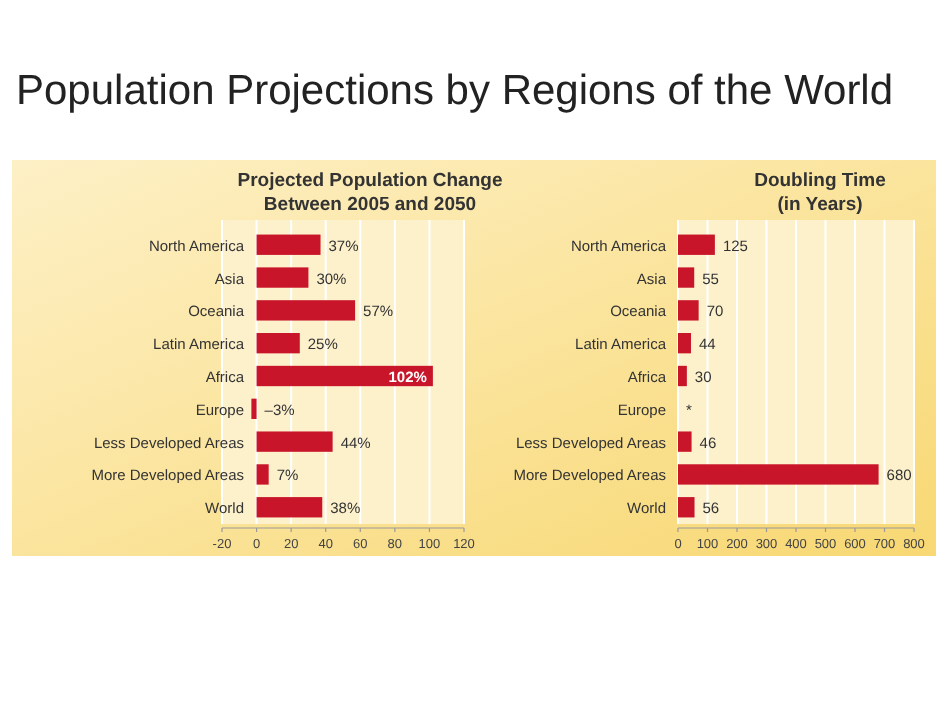 This screenshot has width=948, height=710. I want to click on chart-title: Projected Population Change Between 2005 and 2050, so click(370, 193).